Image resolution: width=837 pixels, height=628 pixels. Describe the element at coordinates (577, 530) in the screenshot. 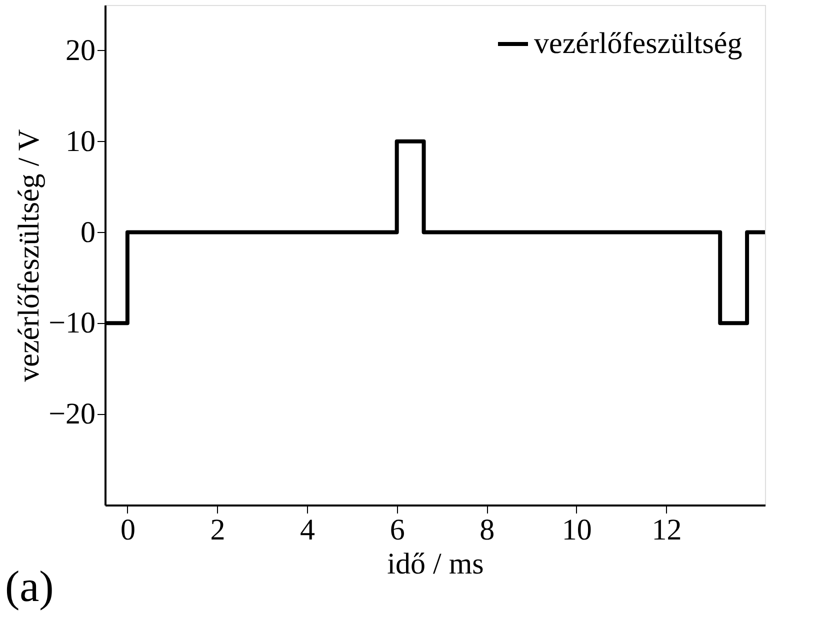

I see `x-tick-label: 10` at that location.